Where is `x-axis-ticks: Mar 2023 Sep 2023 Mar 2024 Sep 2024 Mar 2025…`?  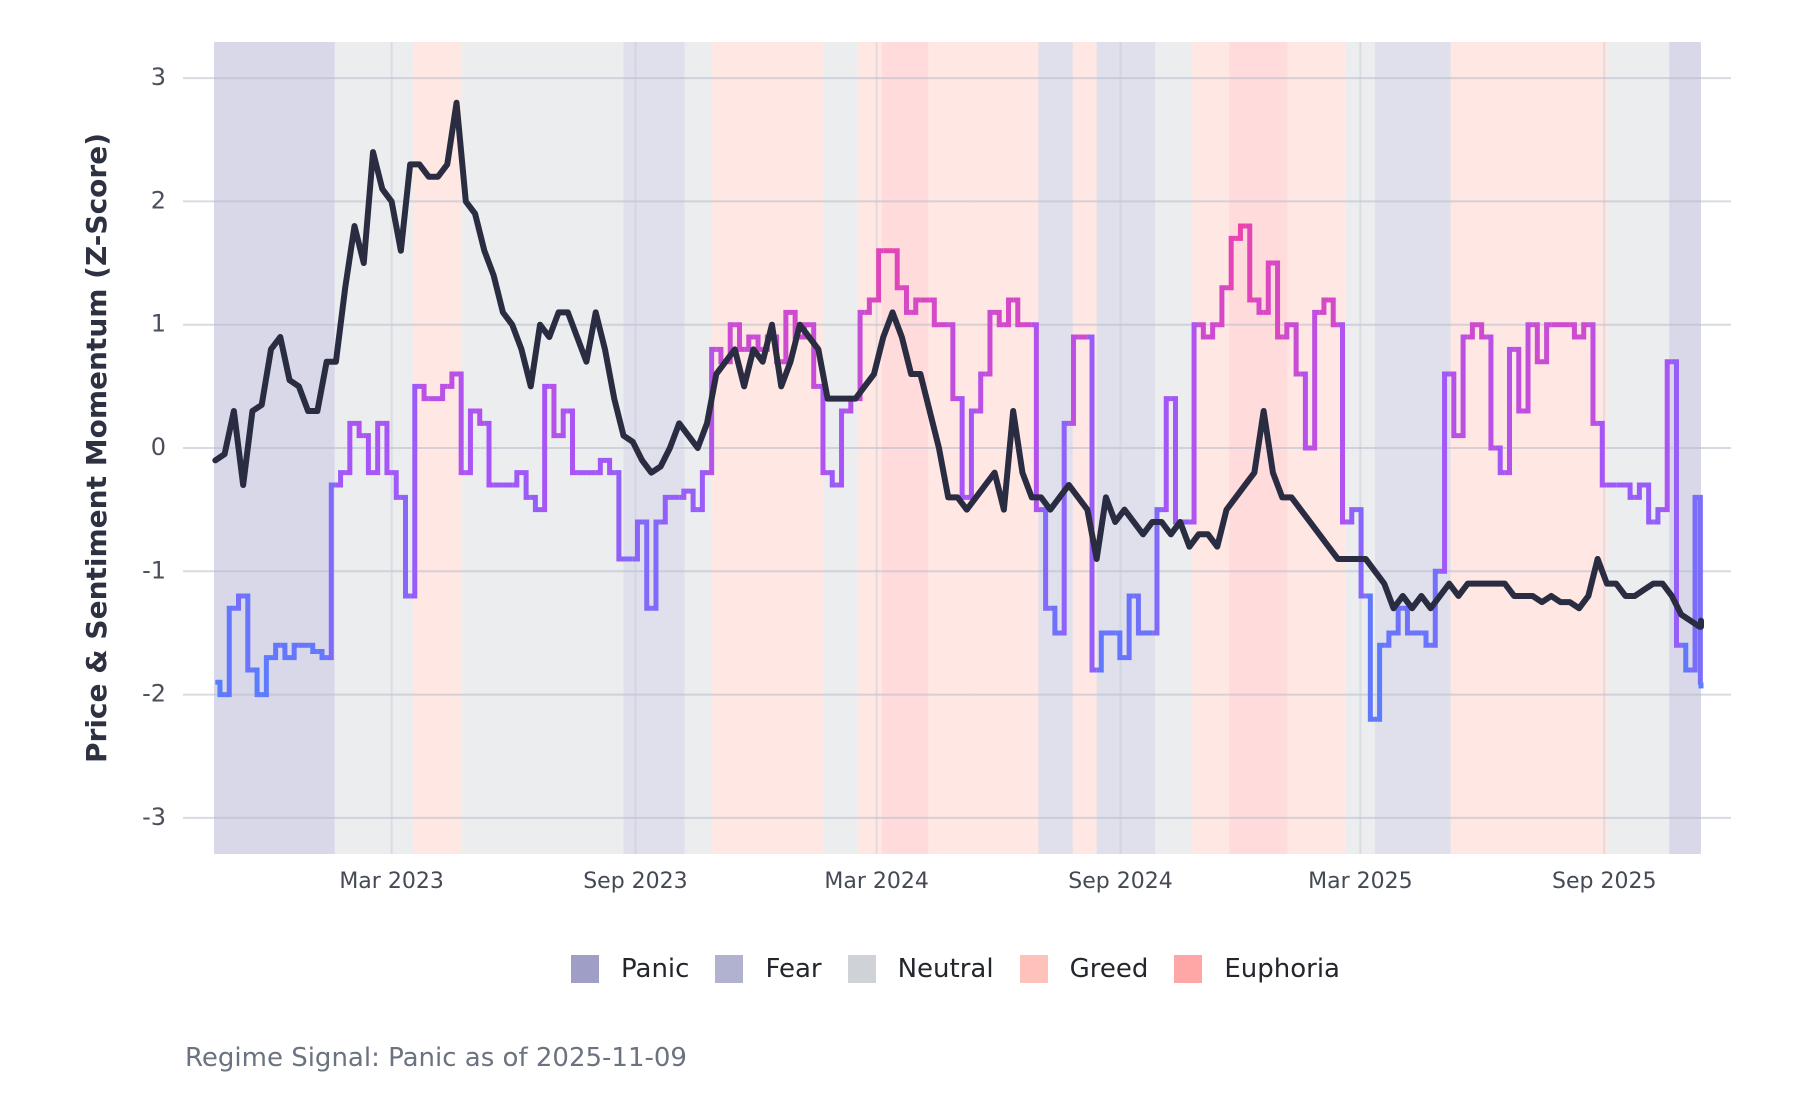
x-axis-ticks: Mar 2023 Sep 2023 Mar 2024 Sep 2024 Mar 2025… is located at coordinates (997, 881).